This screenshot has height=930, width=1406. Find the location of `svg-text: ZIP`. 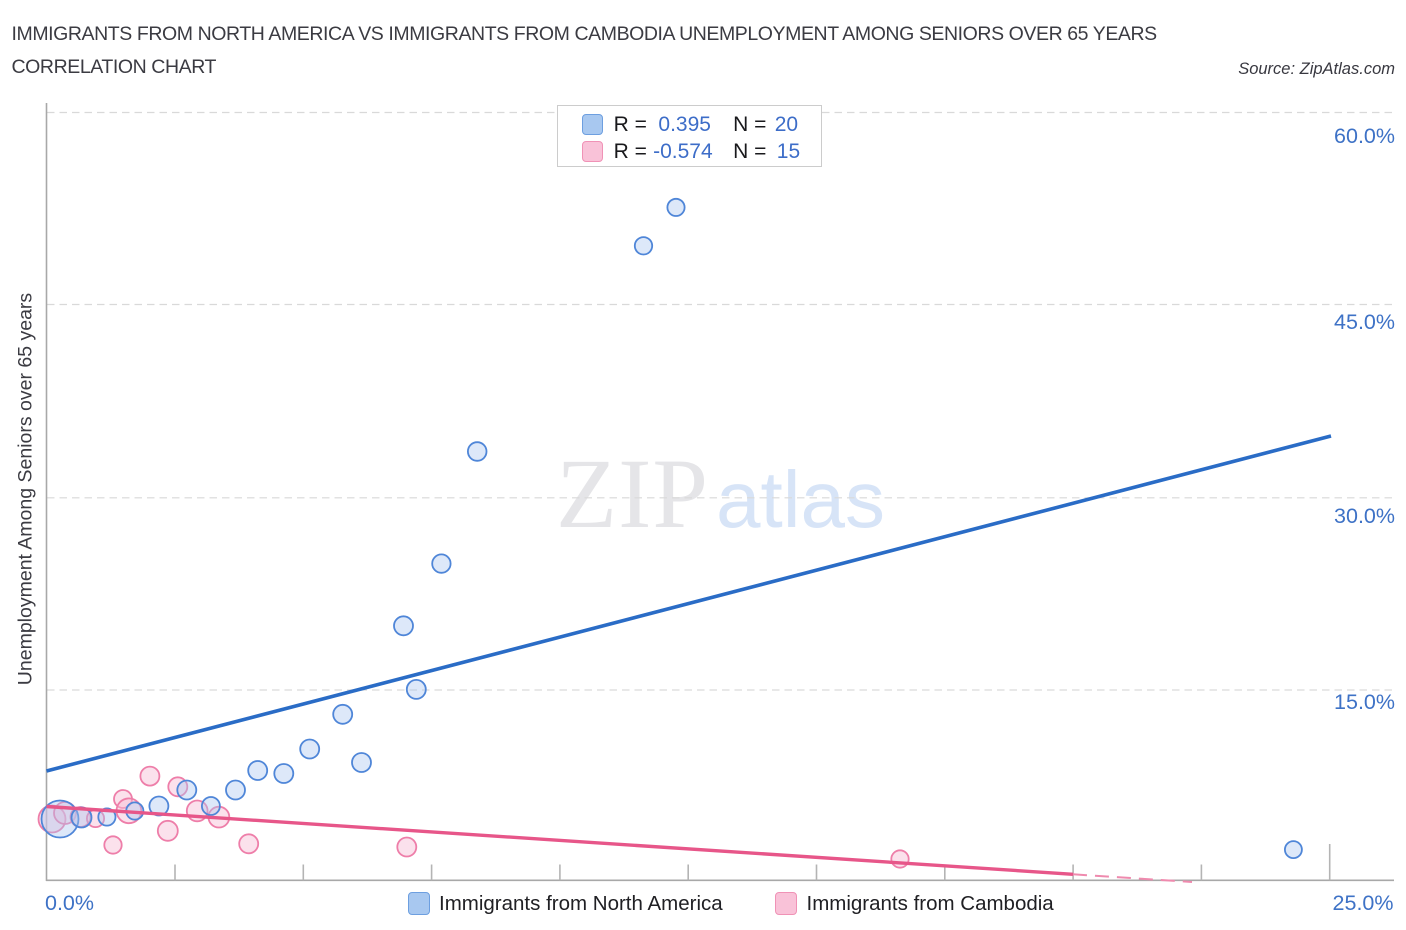

svg-text: ZIP is located at coordinates (632, 493).